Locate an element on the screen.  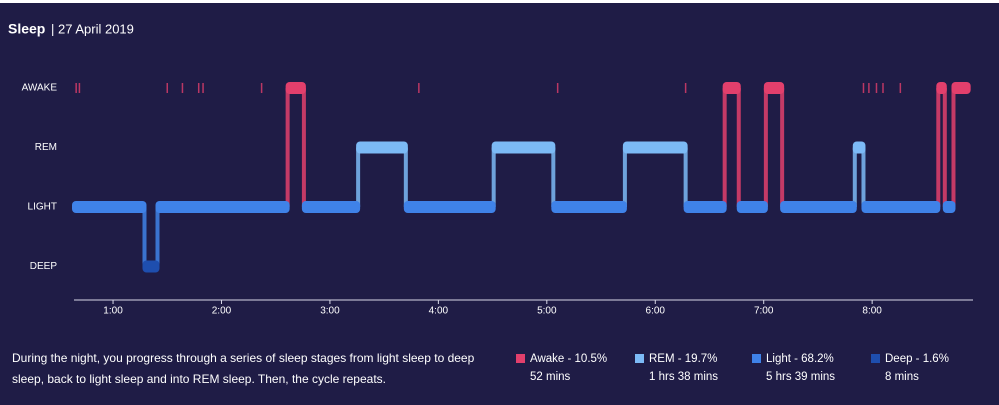
chart-title: Sleep is located at coordinates (26, 29).